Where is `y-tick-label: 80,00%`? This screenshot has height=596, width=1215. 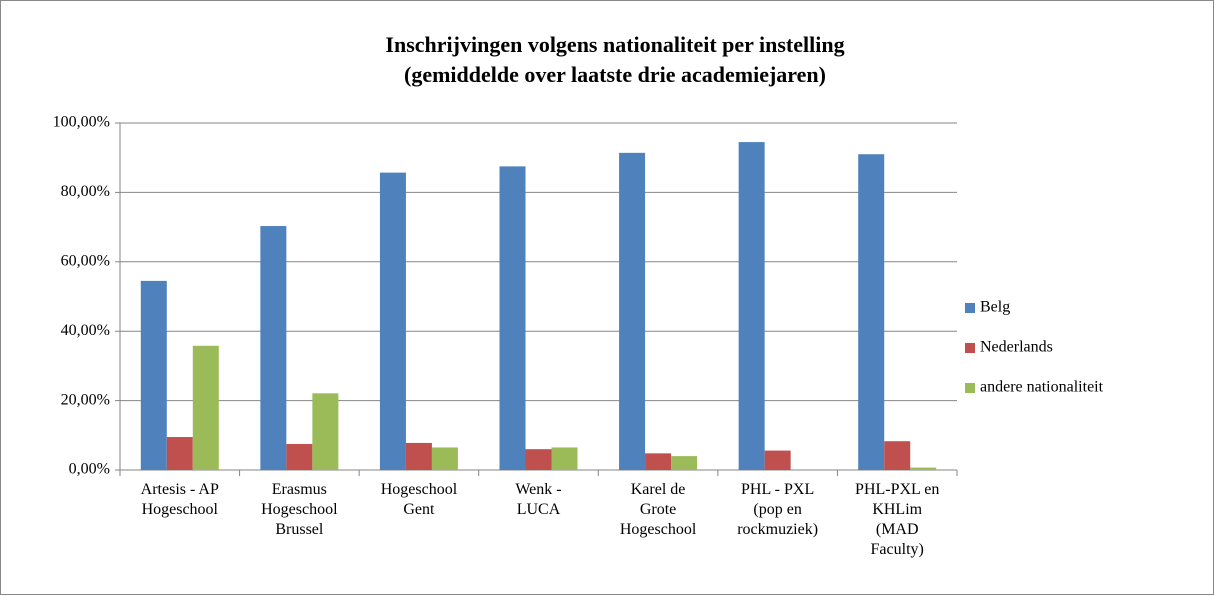 y-tick-label: 80,00% is located at coordinates (85, 191).